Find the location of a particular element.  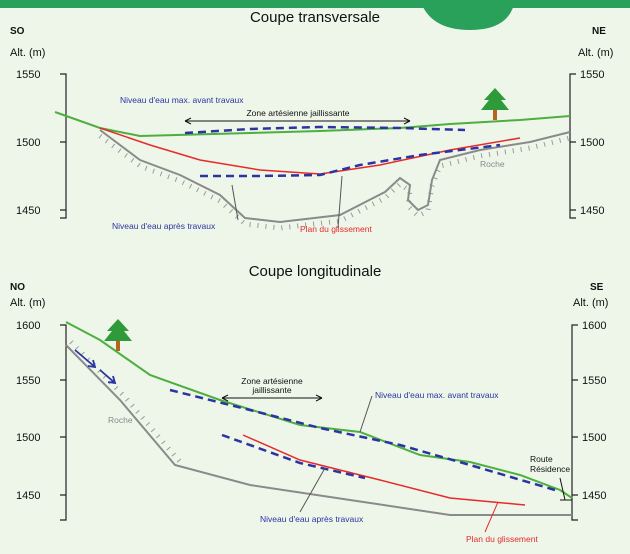

label: Résidence is located at coordinates (550, 469).